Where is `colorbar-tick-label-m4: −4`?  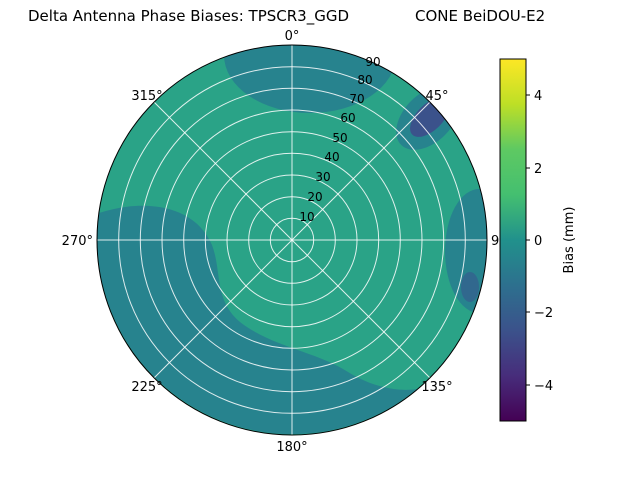
colorbar-tick-label-m4: −4 is located at coordinates (543, 386).